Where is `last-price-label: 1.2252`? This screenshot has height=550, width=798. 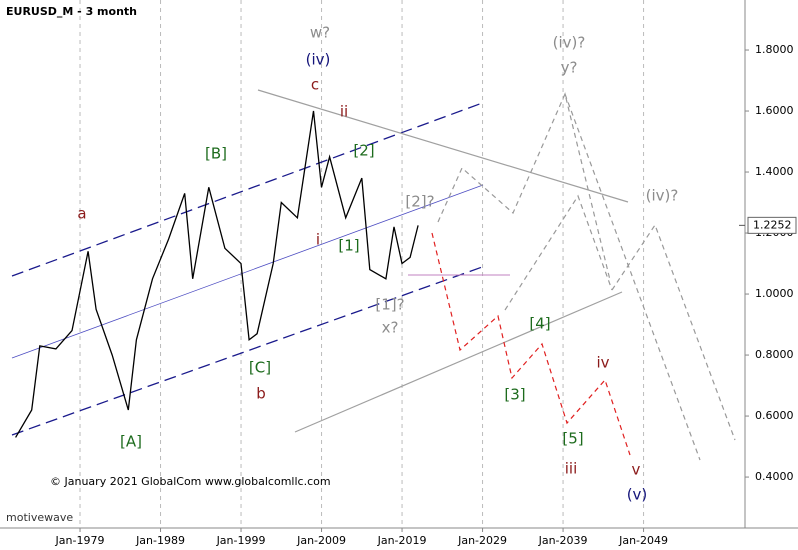 last-price-label: 1.2252 is located at coordinates (772, 224).